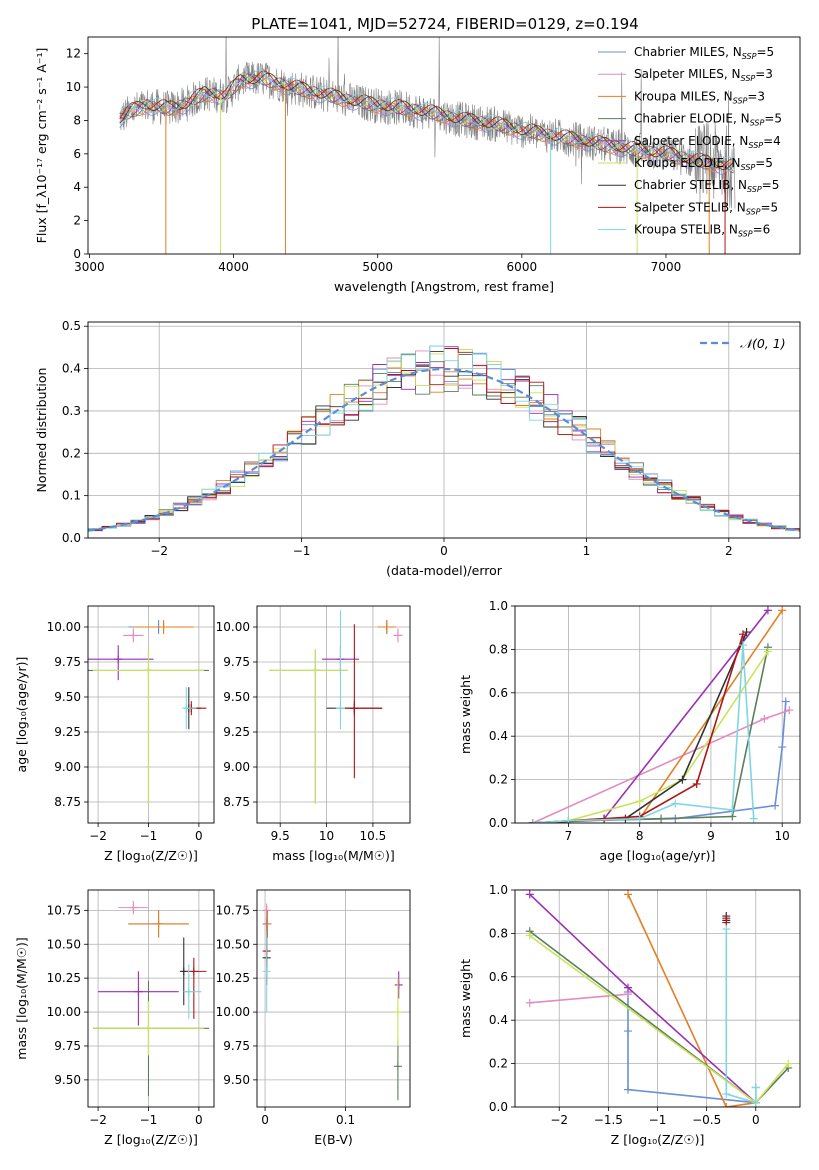 The image size is (819, 1170). I want to click on axes-mass_vs_EBV: 0 0.1 9.50 9.75 10.00 10.25 10.50 10.75 E(B-V), so click(313, 1018).